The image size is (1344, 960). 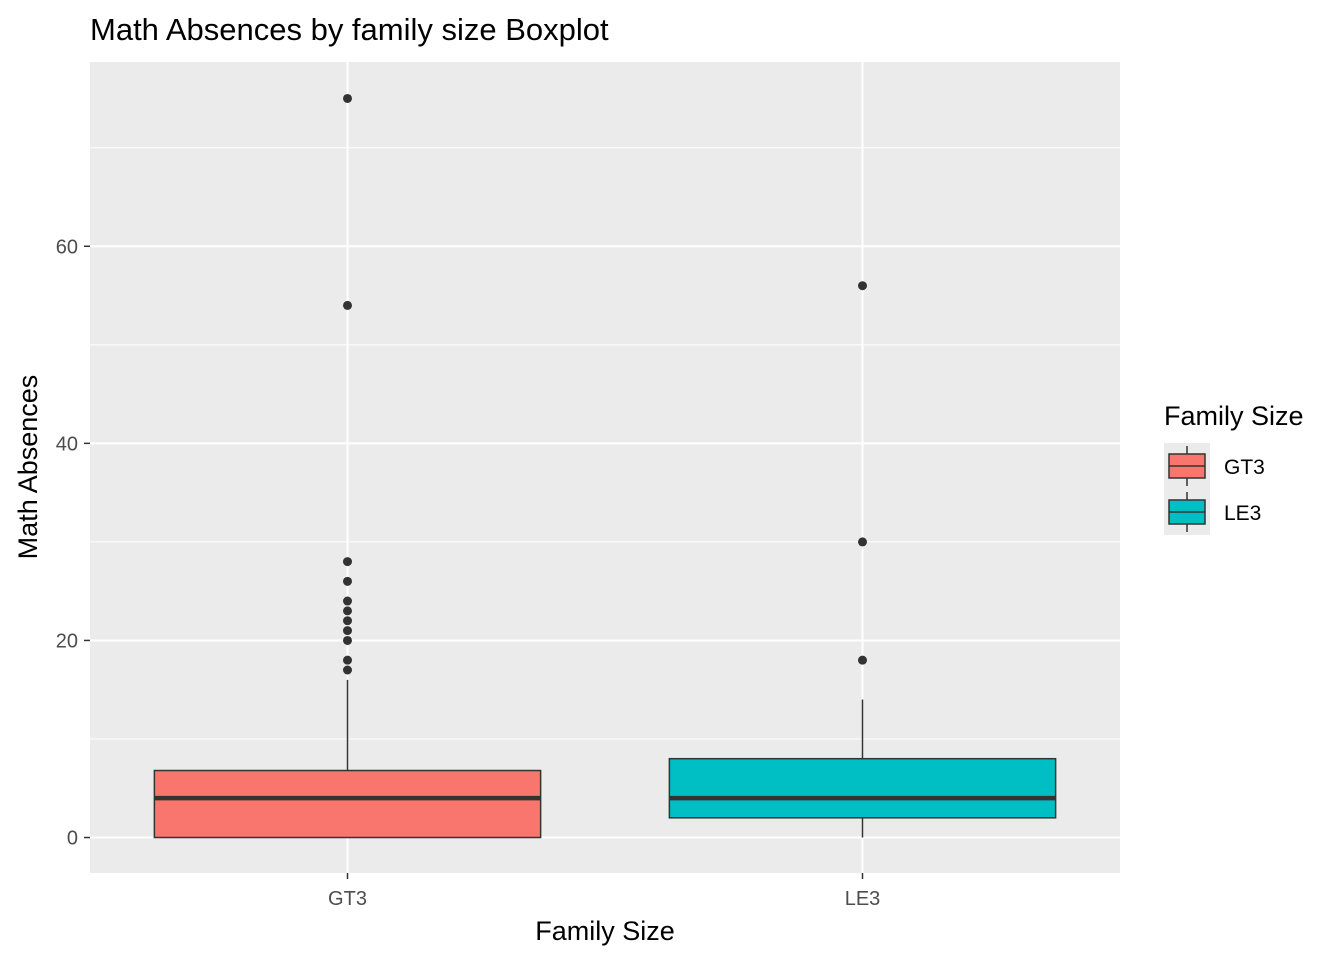 I want to click on legend-item-gt3: GT3, so click(x=1214, y=466).